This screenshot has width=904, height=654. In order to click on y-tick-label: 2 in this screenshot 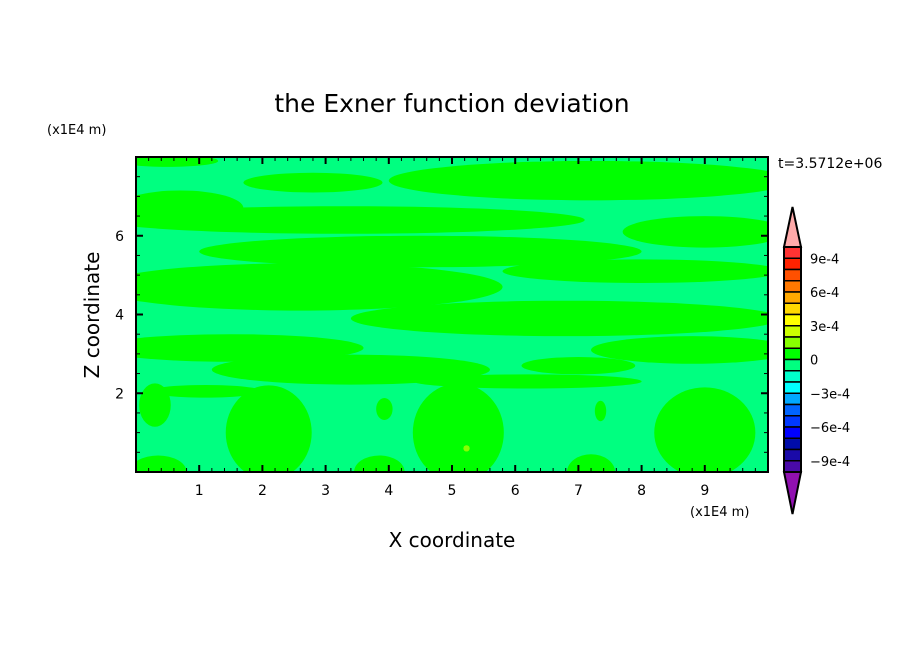, I will do `click(119, 394)`.